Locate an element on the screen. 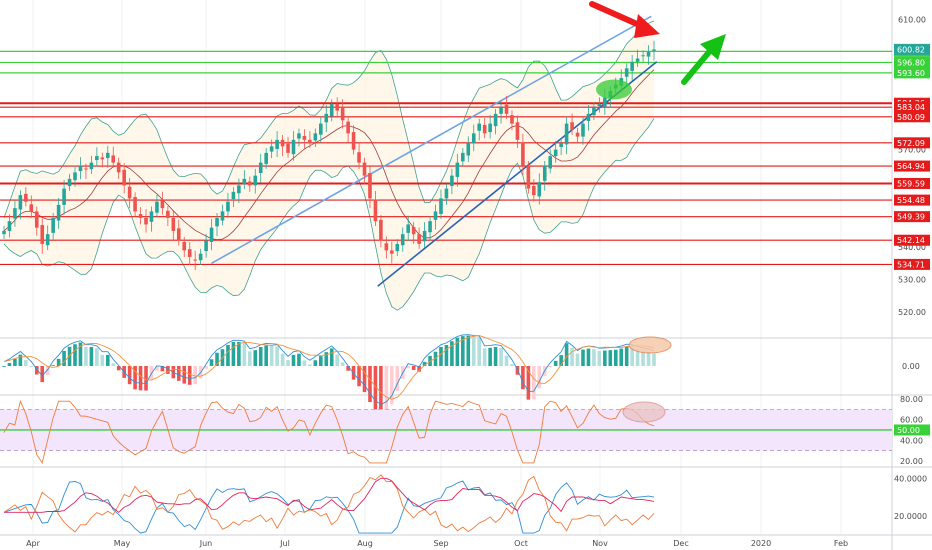  resistance-label-text: 564.94 is located at coordinates (911, 166).